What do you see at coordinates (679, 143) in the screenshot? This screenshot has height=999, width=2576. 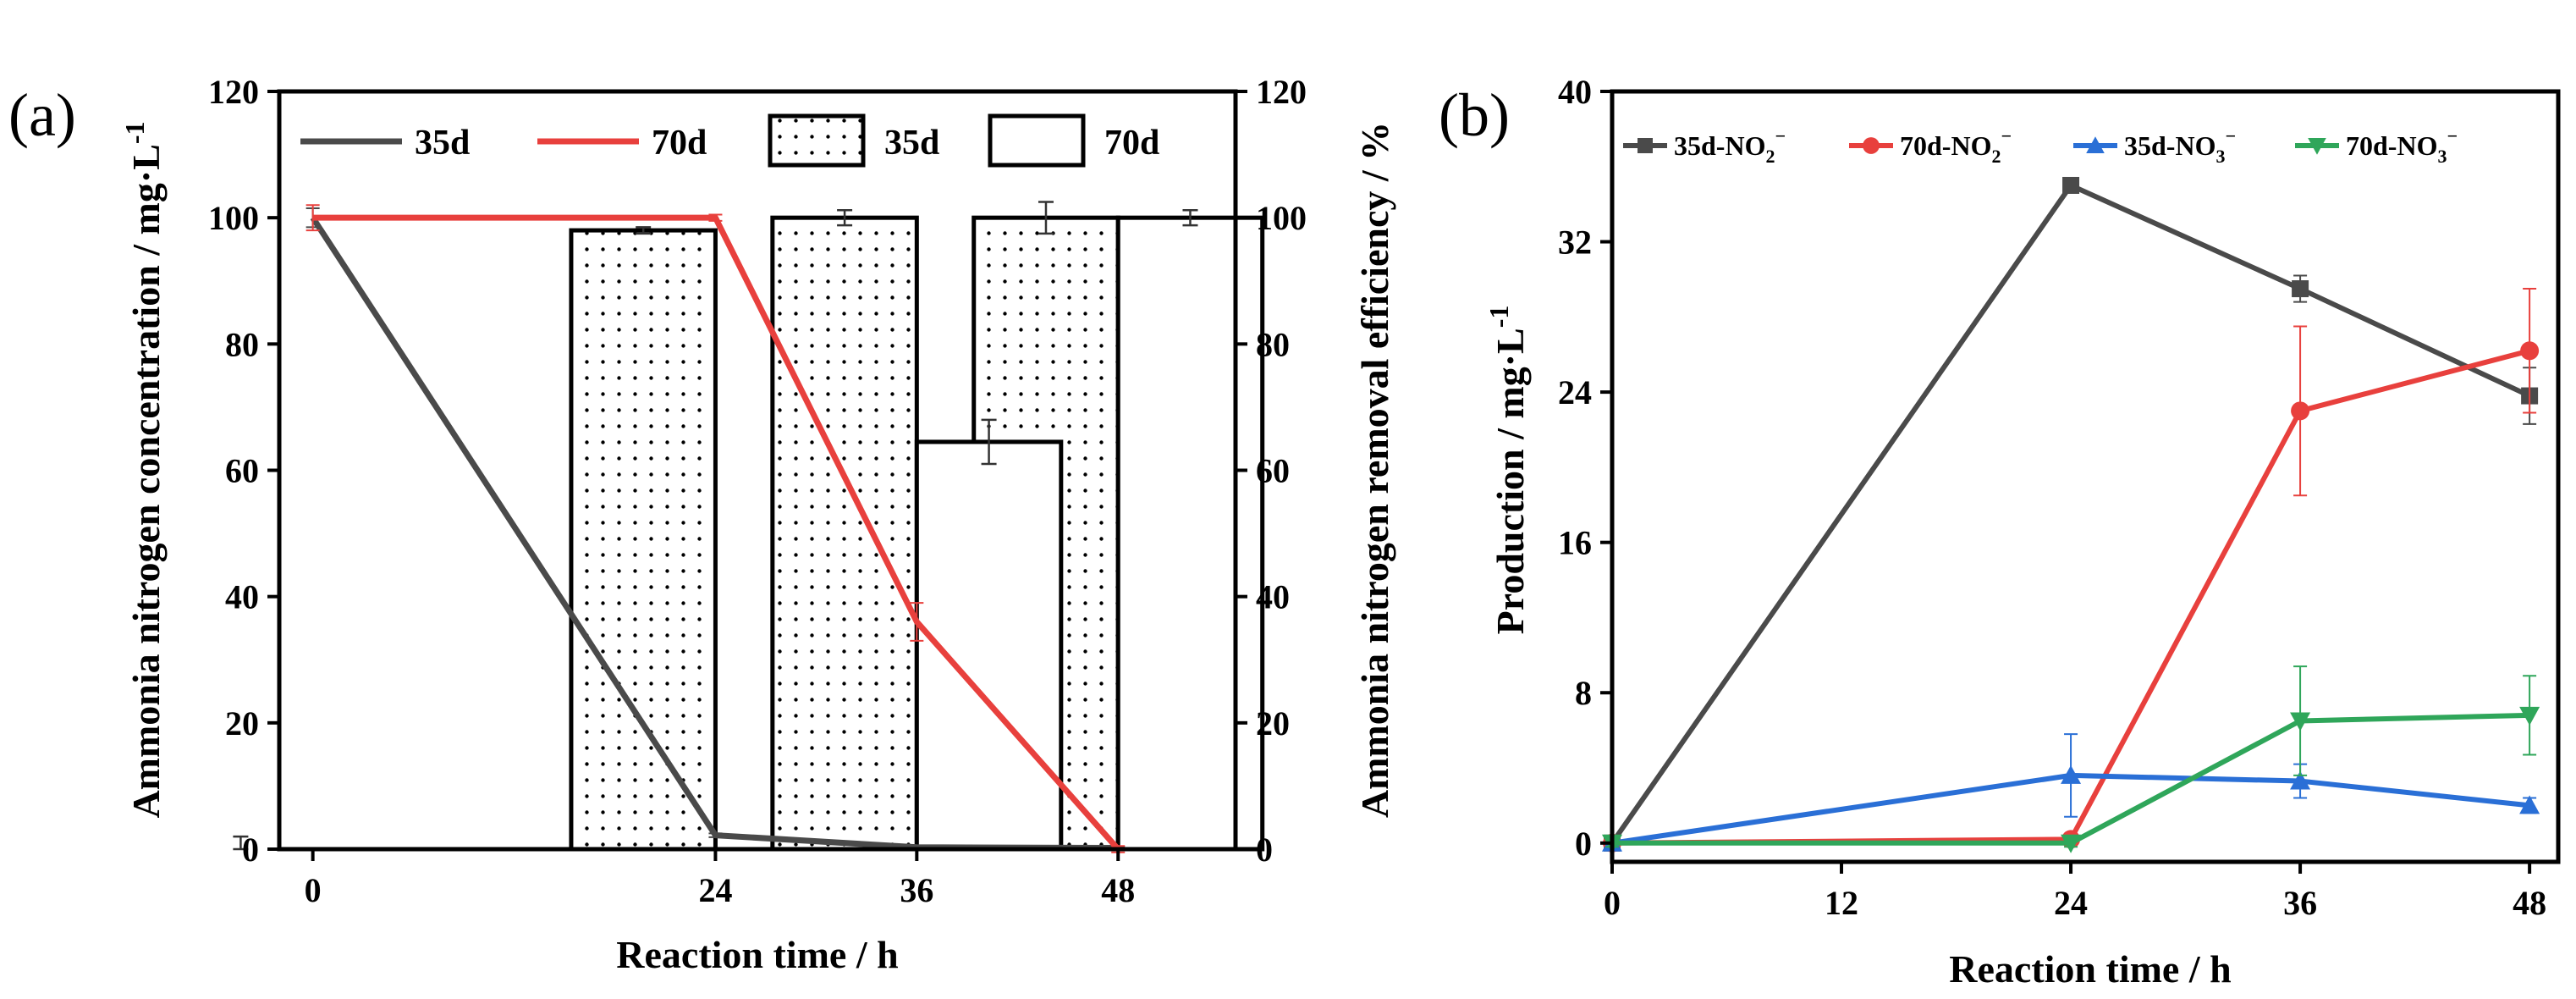 I see `legend-a-70d-line-label: 70d` at bounding box center [679, 143].